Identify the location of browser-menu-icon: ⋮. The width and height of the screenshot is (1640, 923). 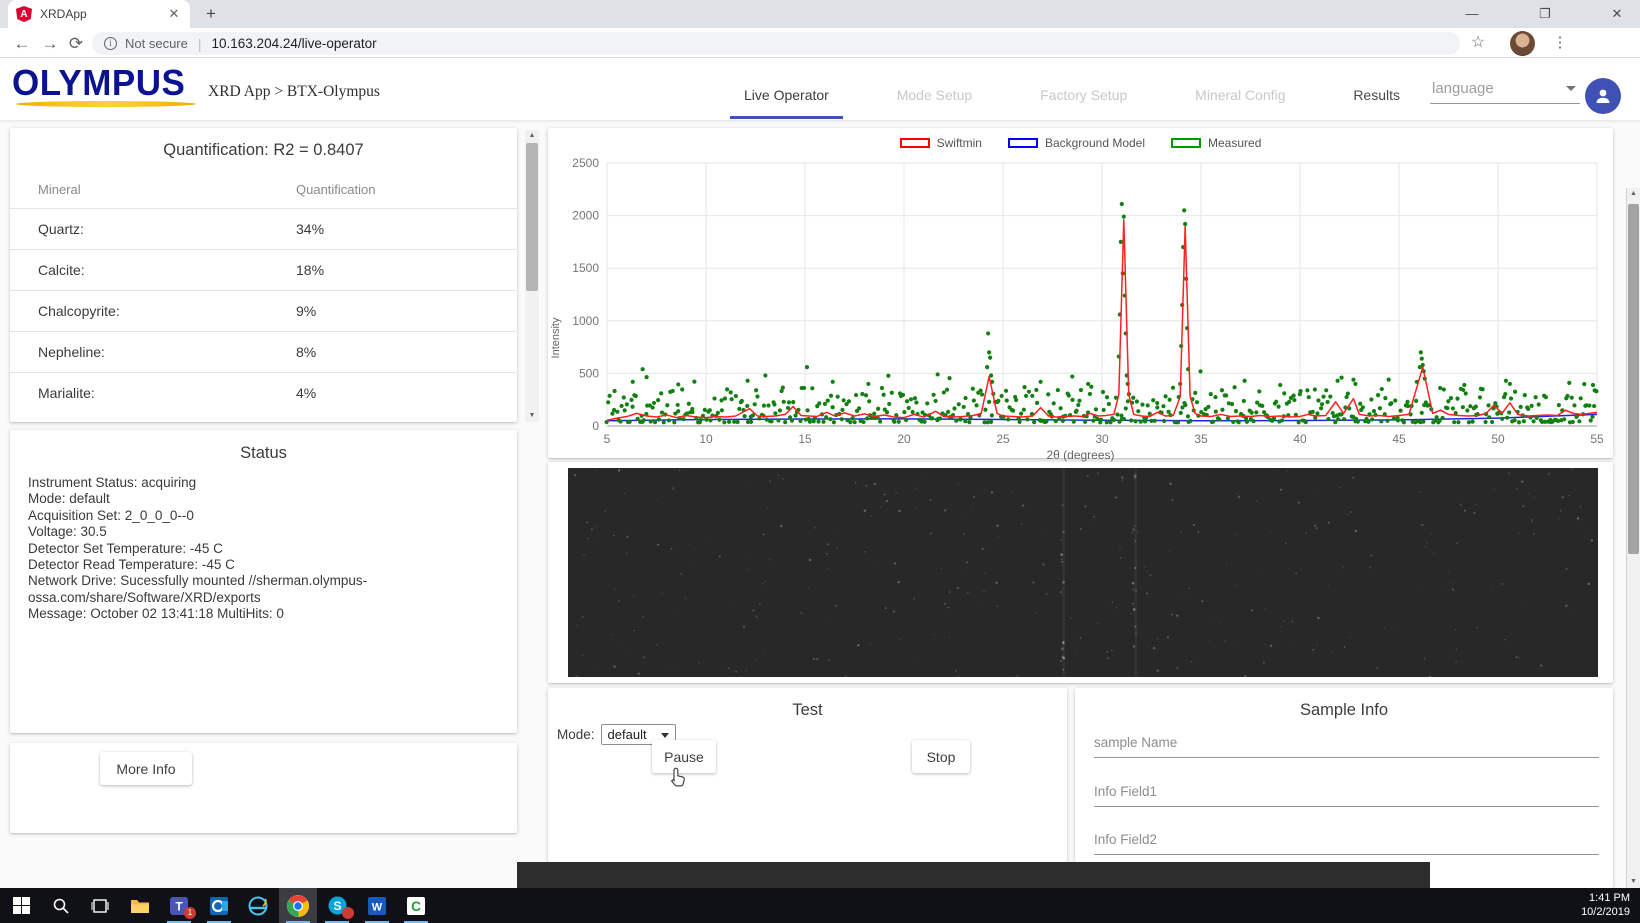
(1560, 42).